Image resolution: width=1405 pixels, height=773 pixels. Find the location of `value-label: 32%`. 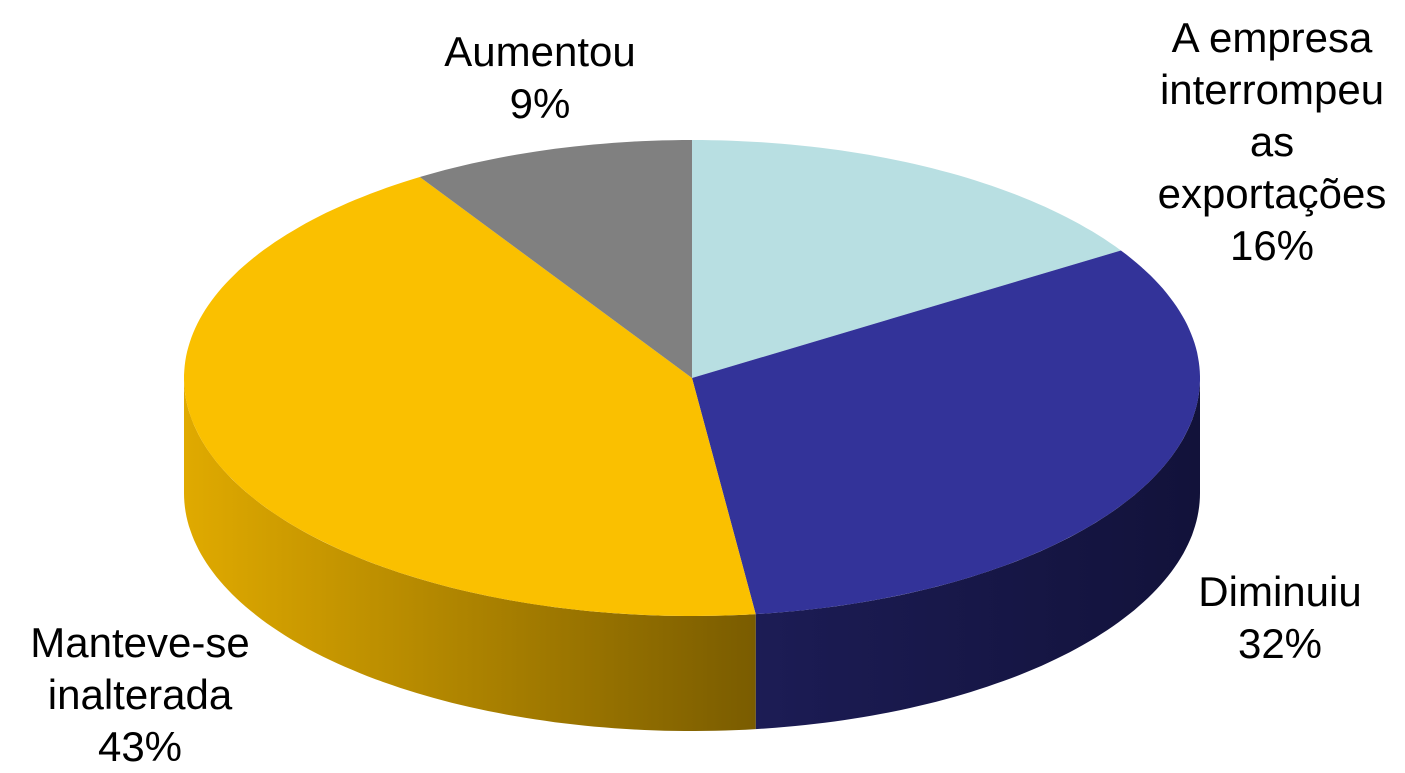

value-label: 32% is located at coordinates (1280, 643).